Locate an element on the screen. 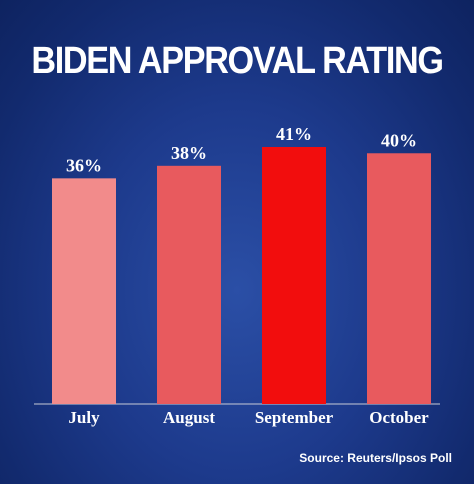  bar-august is located at coordinates (189, 284).